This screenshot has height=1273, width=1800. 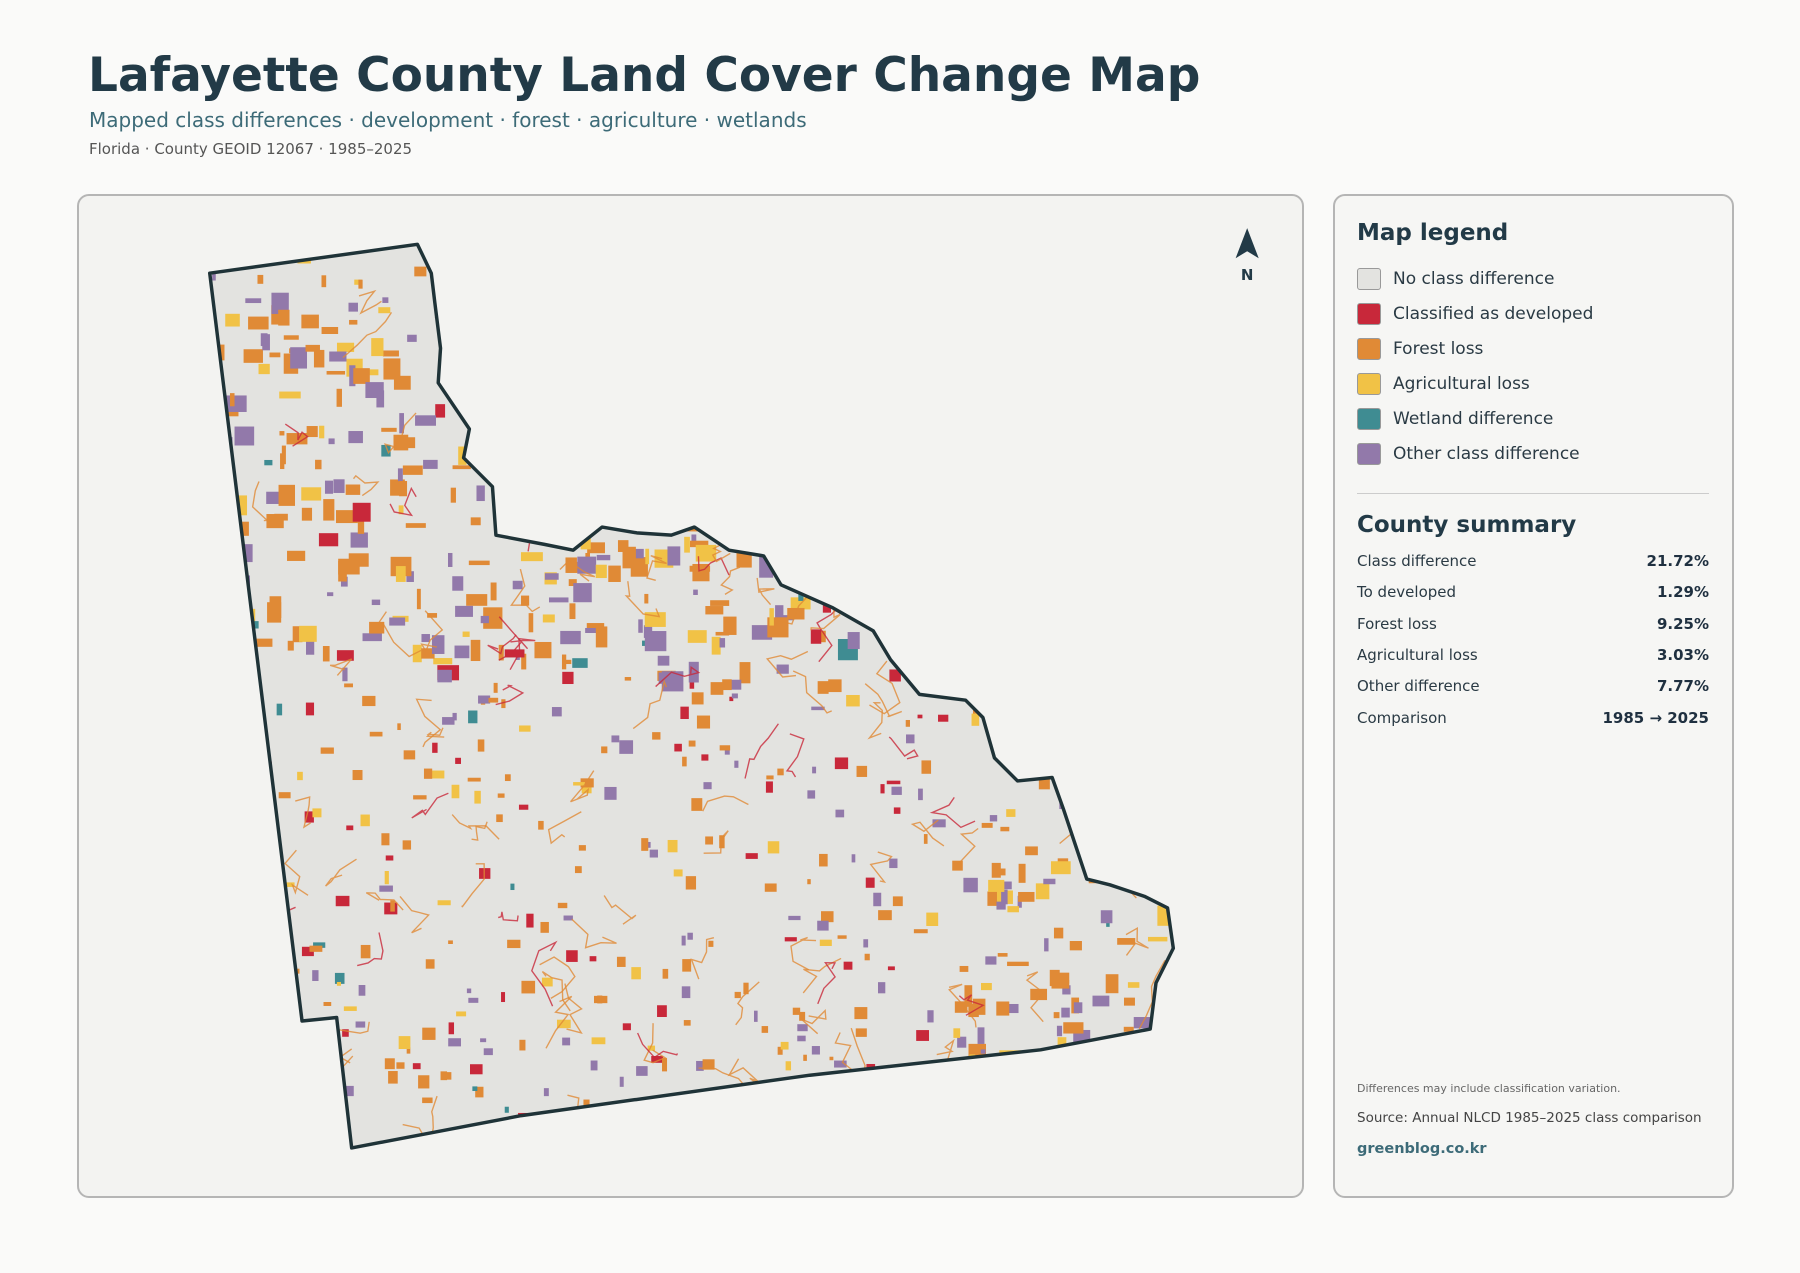 What do you see at coordinates (1433, 233) in the screenshot?
I see `legend-title: Map legend` at bounding box center [1433, 233].